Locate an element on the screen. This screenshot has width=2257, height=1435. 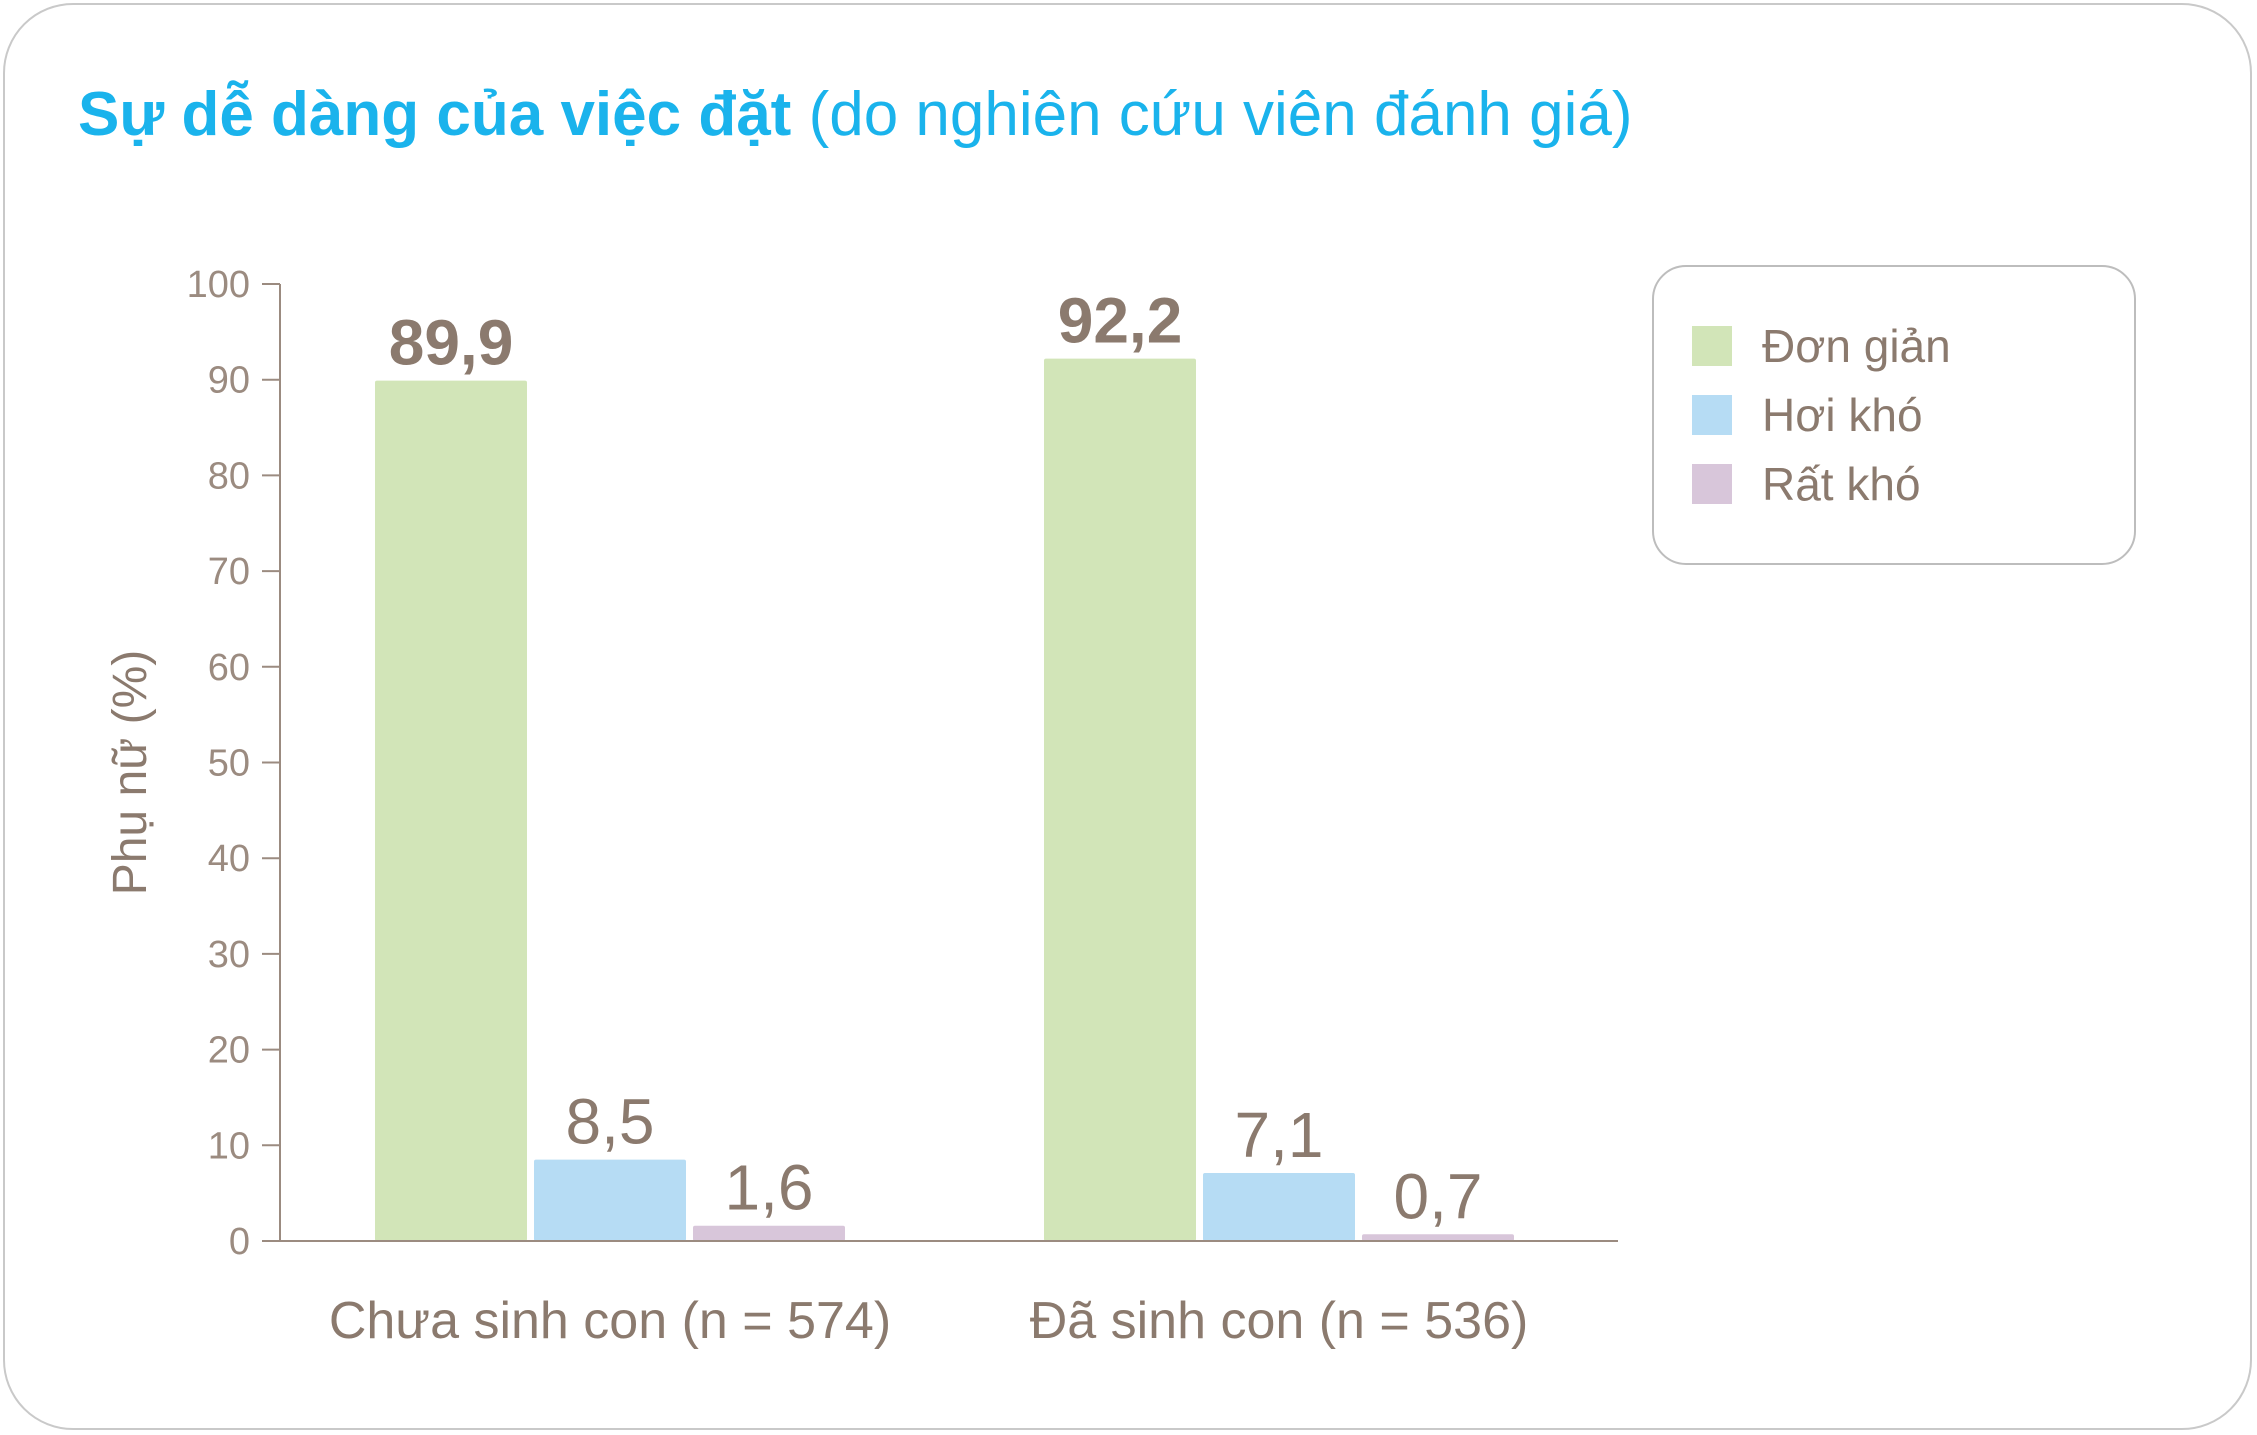
data-label: 92,2 is located at coordinates (1120, 321).